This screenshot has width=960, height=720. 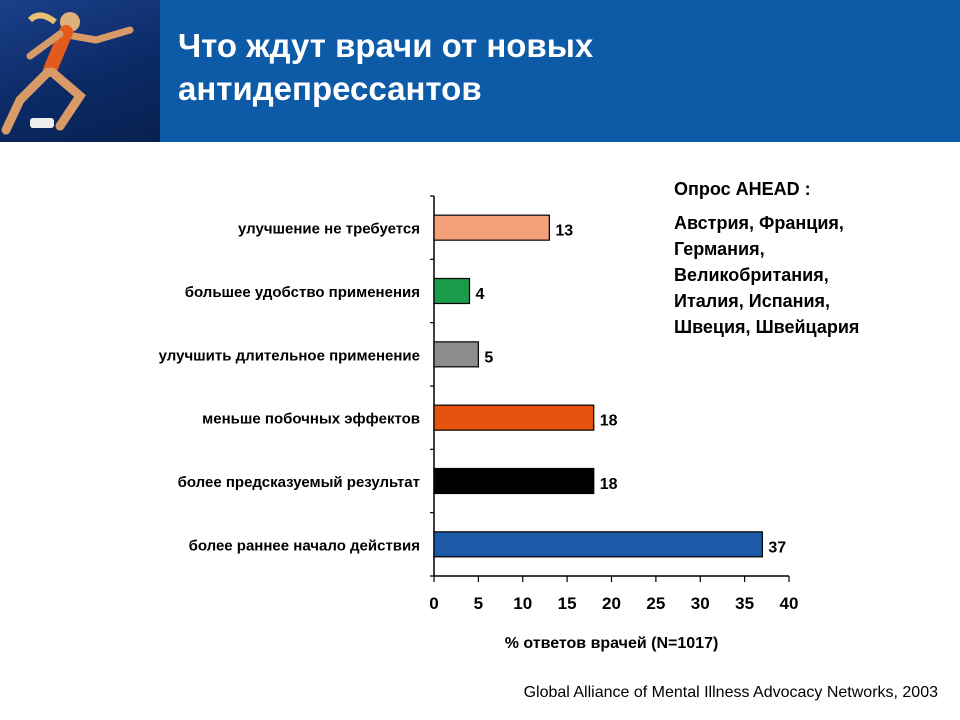 What do you see at coordinates (751, 275) in the screenshot?
I see `country-line: Великобритания,` at bounding box center [751, 275].